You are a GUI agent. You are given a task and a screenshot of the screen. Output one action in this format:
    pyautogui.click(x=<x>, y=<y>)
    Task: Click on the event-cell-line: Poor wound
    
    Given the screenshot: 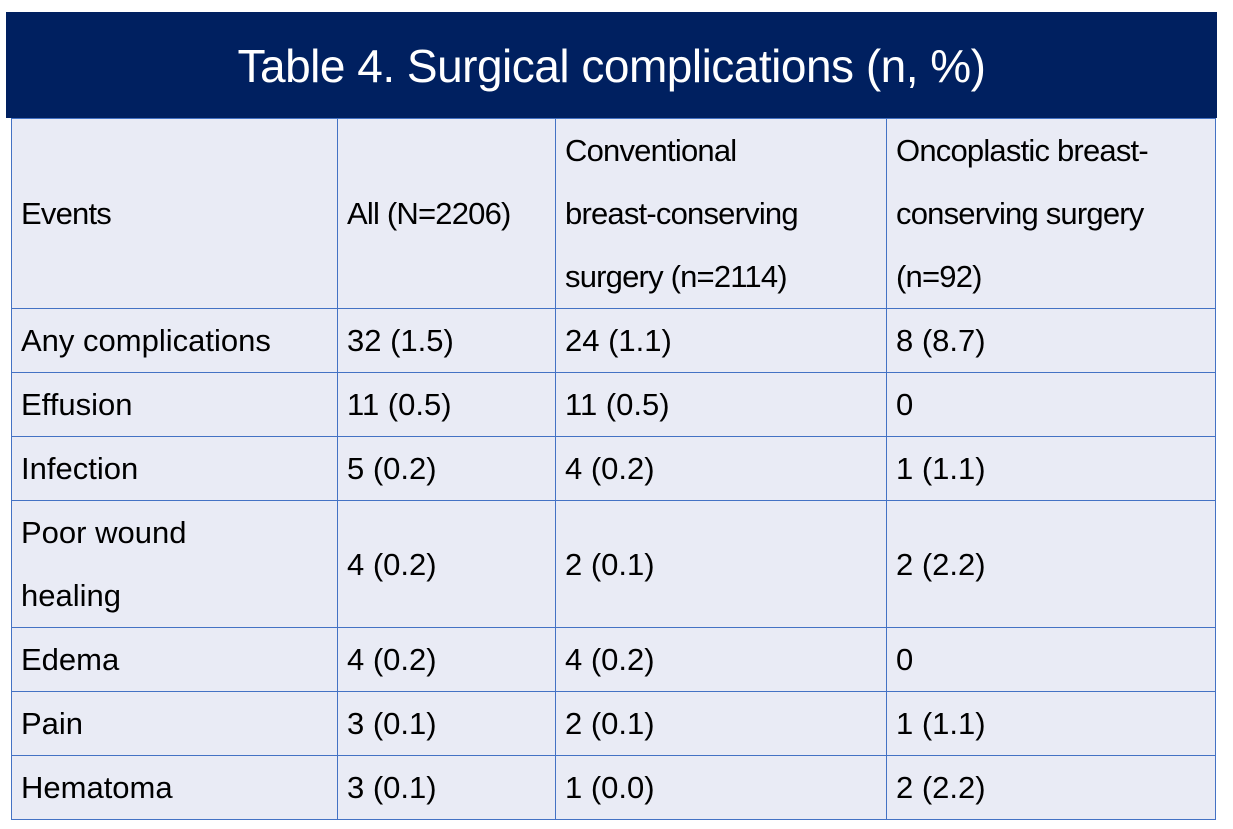 What is the action you would take?
    pyautogui.click(x=104, y=532)
    